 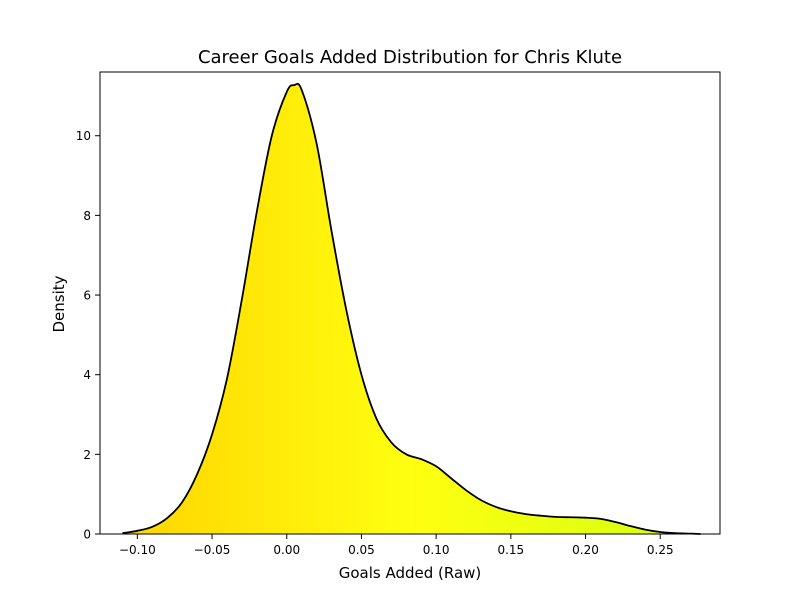 I want to click on y-tick-label: 10, so click(x=83, y=136).